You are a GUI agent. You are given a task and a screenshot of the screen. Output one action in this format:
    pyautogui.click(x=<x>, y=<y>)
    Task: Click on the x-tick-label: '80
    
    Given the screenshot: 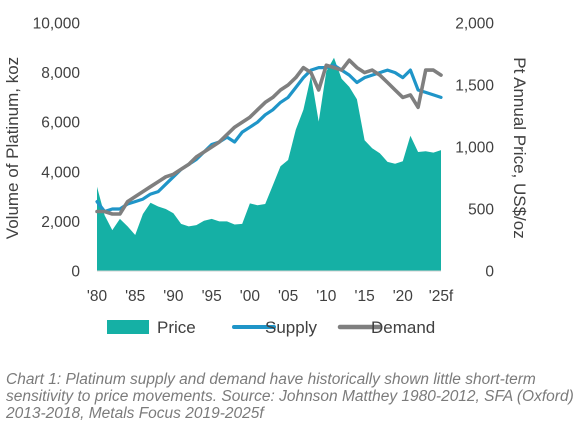 What is the action you would take?
    pyautogui.click(x=97, y=296)
    